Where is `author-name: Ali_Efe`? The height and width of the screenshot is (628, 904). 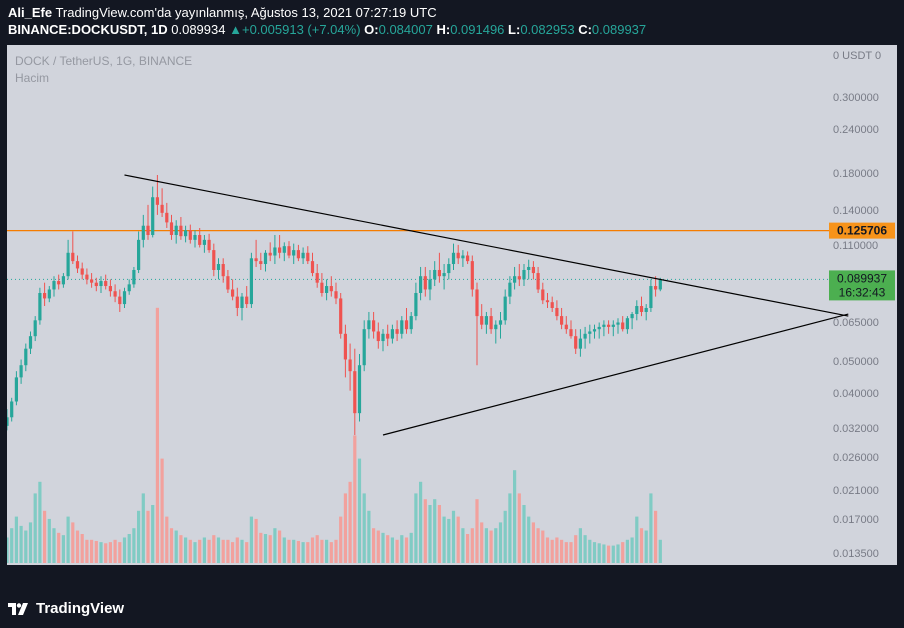
author-name: Ali_Efe is located at coordinates (30, 12).